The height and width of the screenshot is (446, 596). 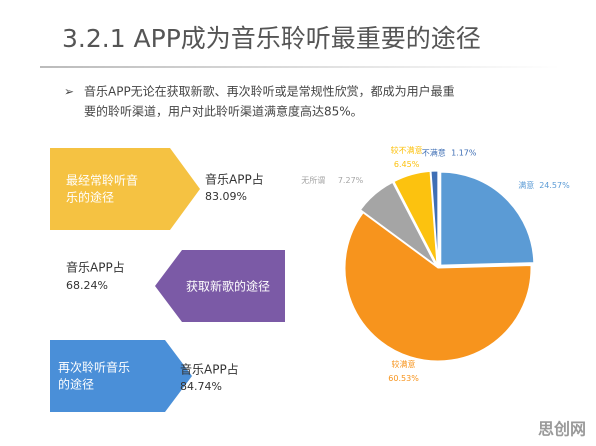 What do you see at coordinates (526, 185) in the screenshot?
I see `slice-label: 满意` at bounding box center [526, 185].